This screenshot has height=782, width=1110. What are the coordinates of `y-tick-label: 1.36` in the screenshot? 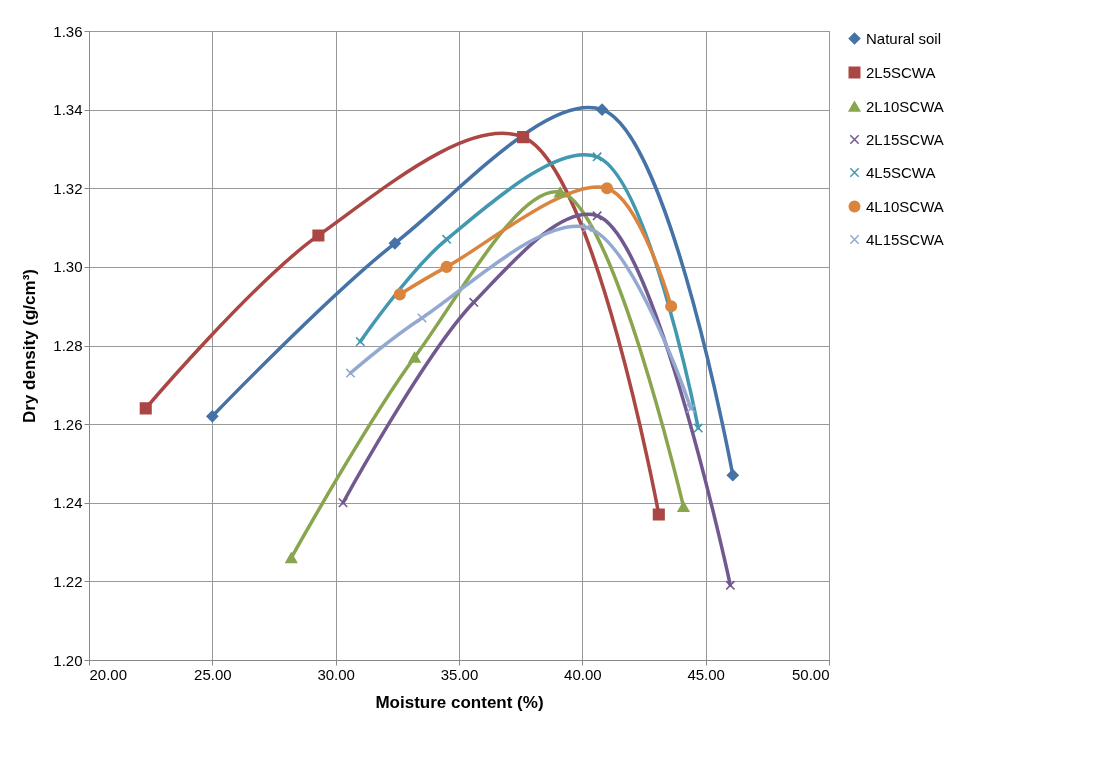 It's located at (68, 31).